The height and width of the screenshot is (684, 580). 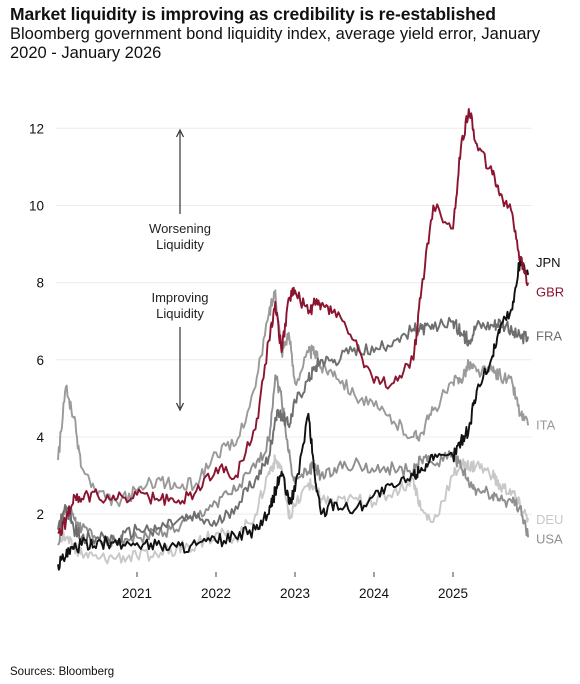 I want to click on worsening-label-line2: Liquidity, so click(x=180, y=244).